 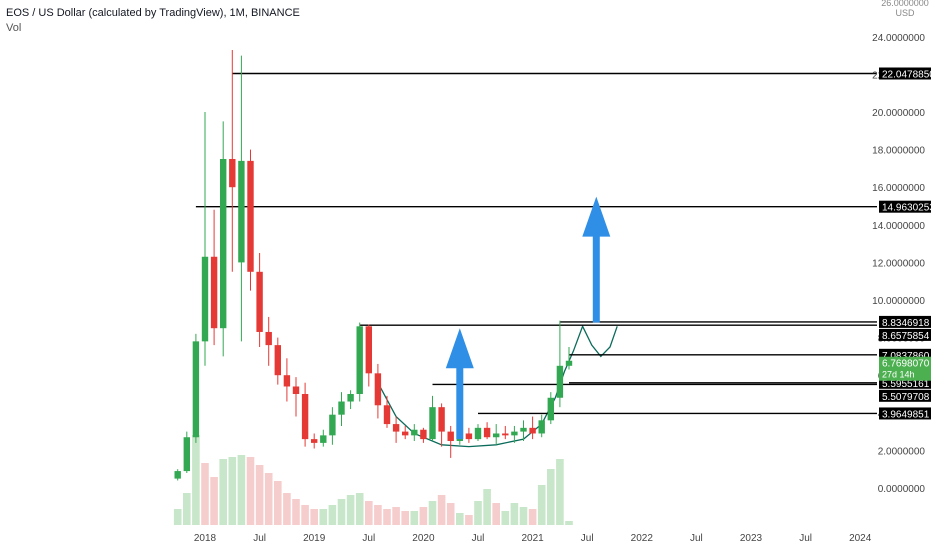 What do you see at coordinates (905, 207) in the screenshot?
I see `level-price-label: 14.9630253` at bounding box center [905, 207].